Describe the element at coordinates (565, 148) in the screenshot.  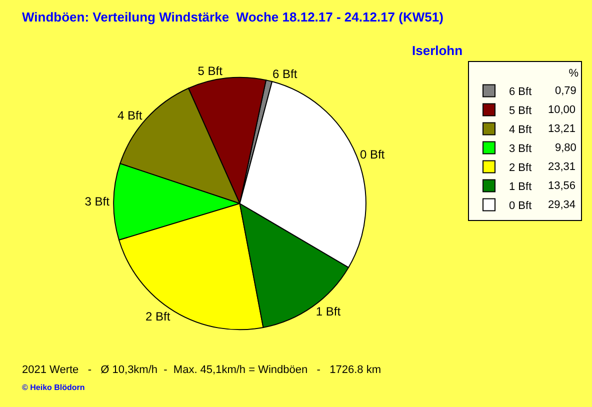
I see `data-label: 9,80` at that location.